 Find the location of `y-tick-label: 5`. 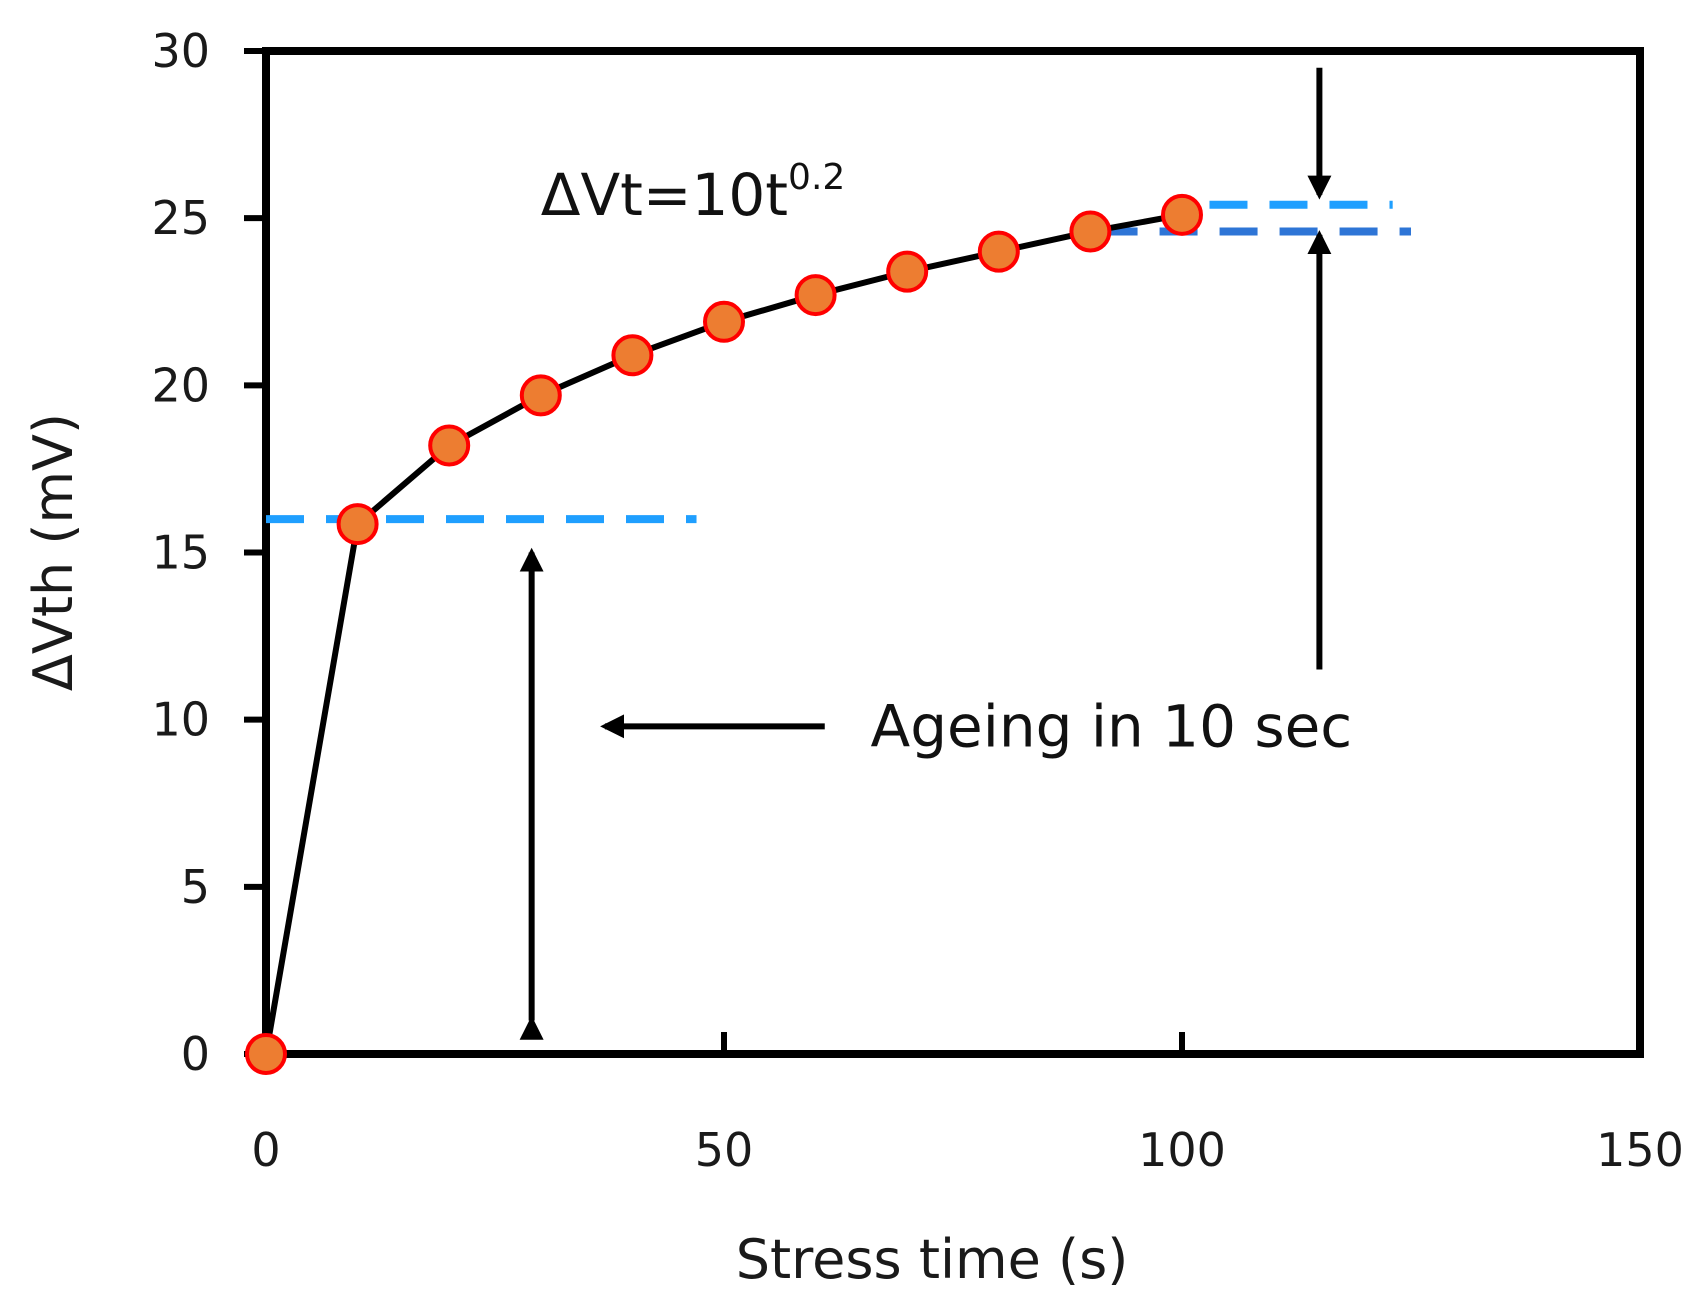

y-tick-label: 5 is located at coordinates (195, 887).